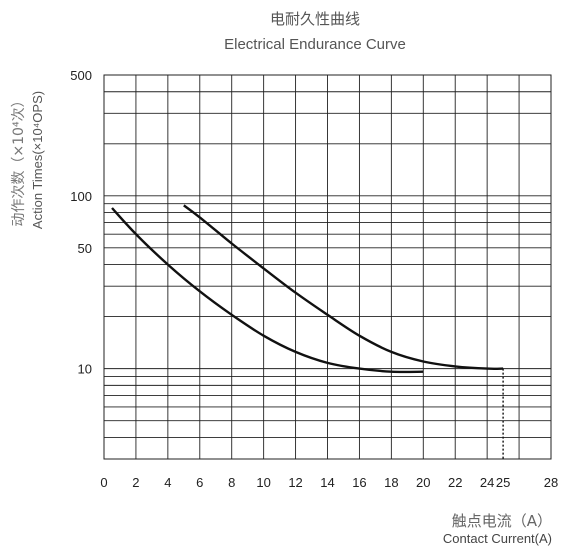 The width and height of the screenshot is (567, 549). Describe the element at coordinates (231, 482) in the screenshot. I see `x-tick-label: 8` at that location.